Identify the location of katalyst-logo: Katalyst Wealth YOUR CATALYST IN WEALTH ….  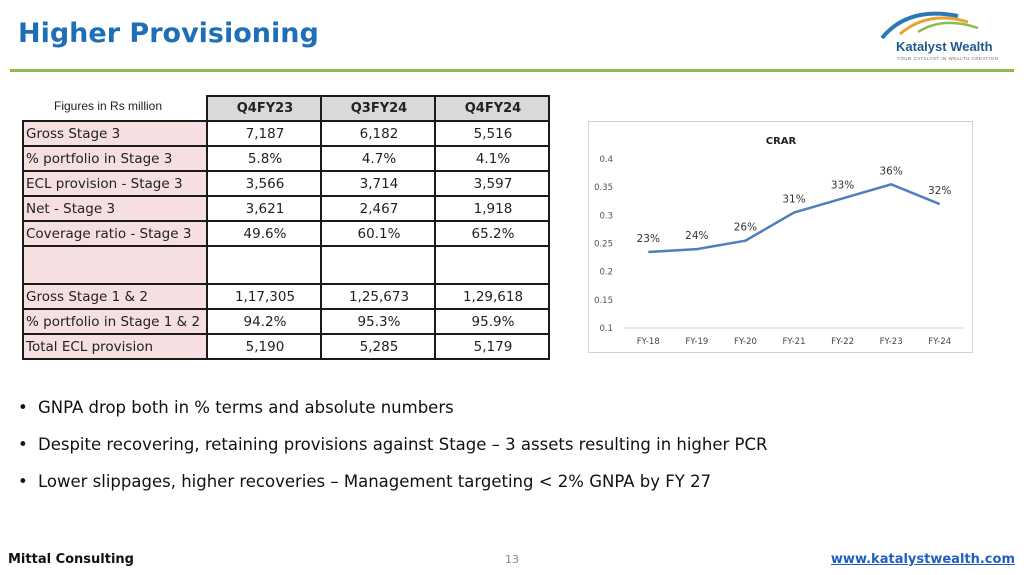
(946, 38).